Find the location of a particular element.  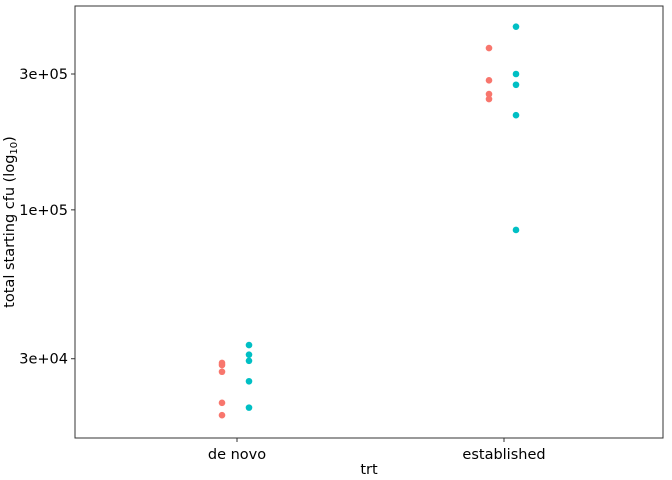

y-axis-title-subscript: 10 is located at coordinates (14, 148).